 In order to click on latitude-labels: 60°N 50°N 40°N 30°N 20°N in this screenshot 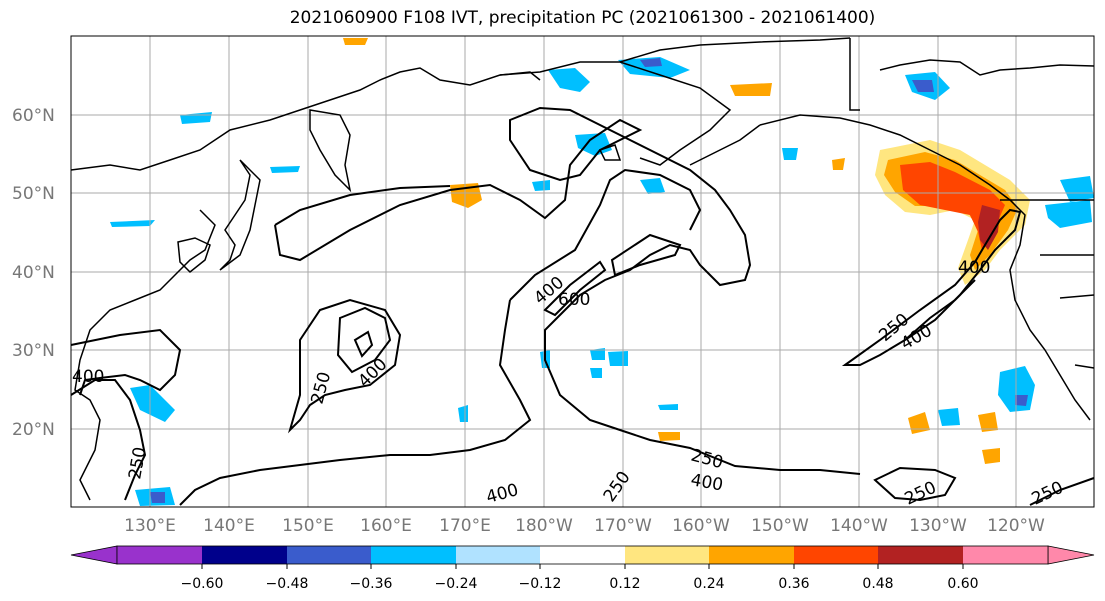, I will do `click(33, 273)`.